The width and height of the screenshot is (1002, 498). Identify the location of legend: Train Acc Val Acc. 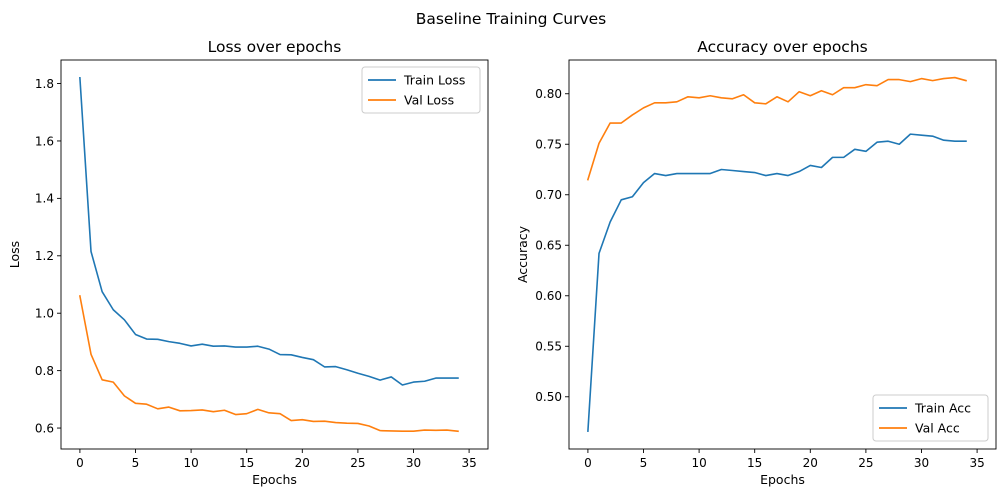
(930, 418).